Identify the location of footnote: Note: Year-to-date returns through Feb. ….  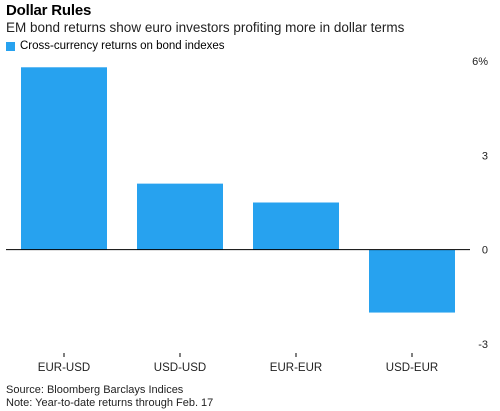
(110, 403).